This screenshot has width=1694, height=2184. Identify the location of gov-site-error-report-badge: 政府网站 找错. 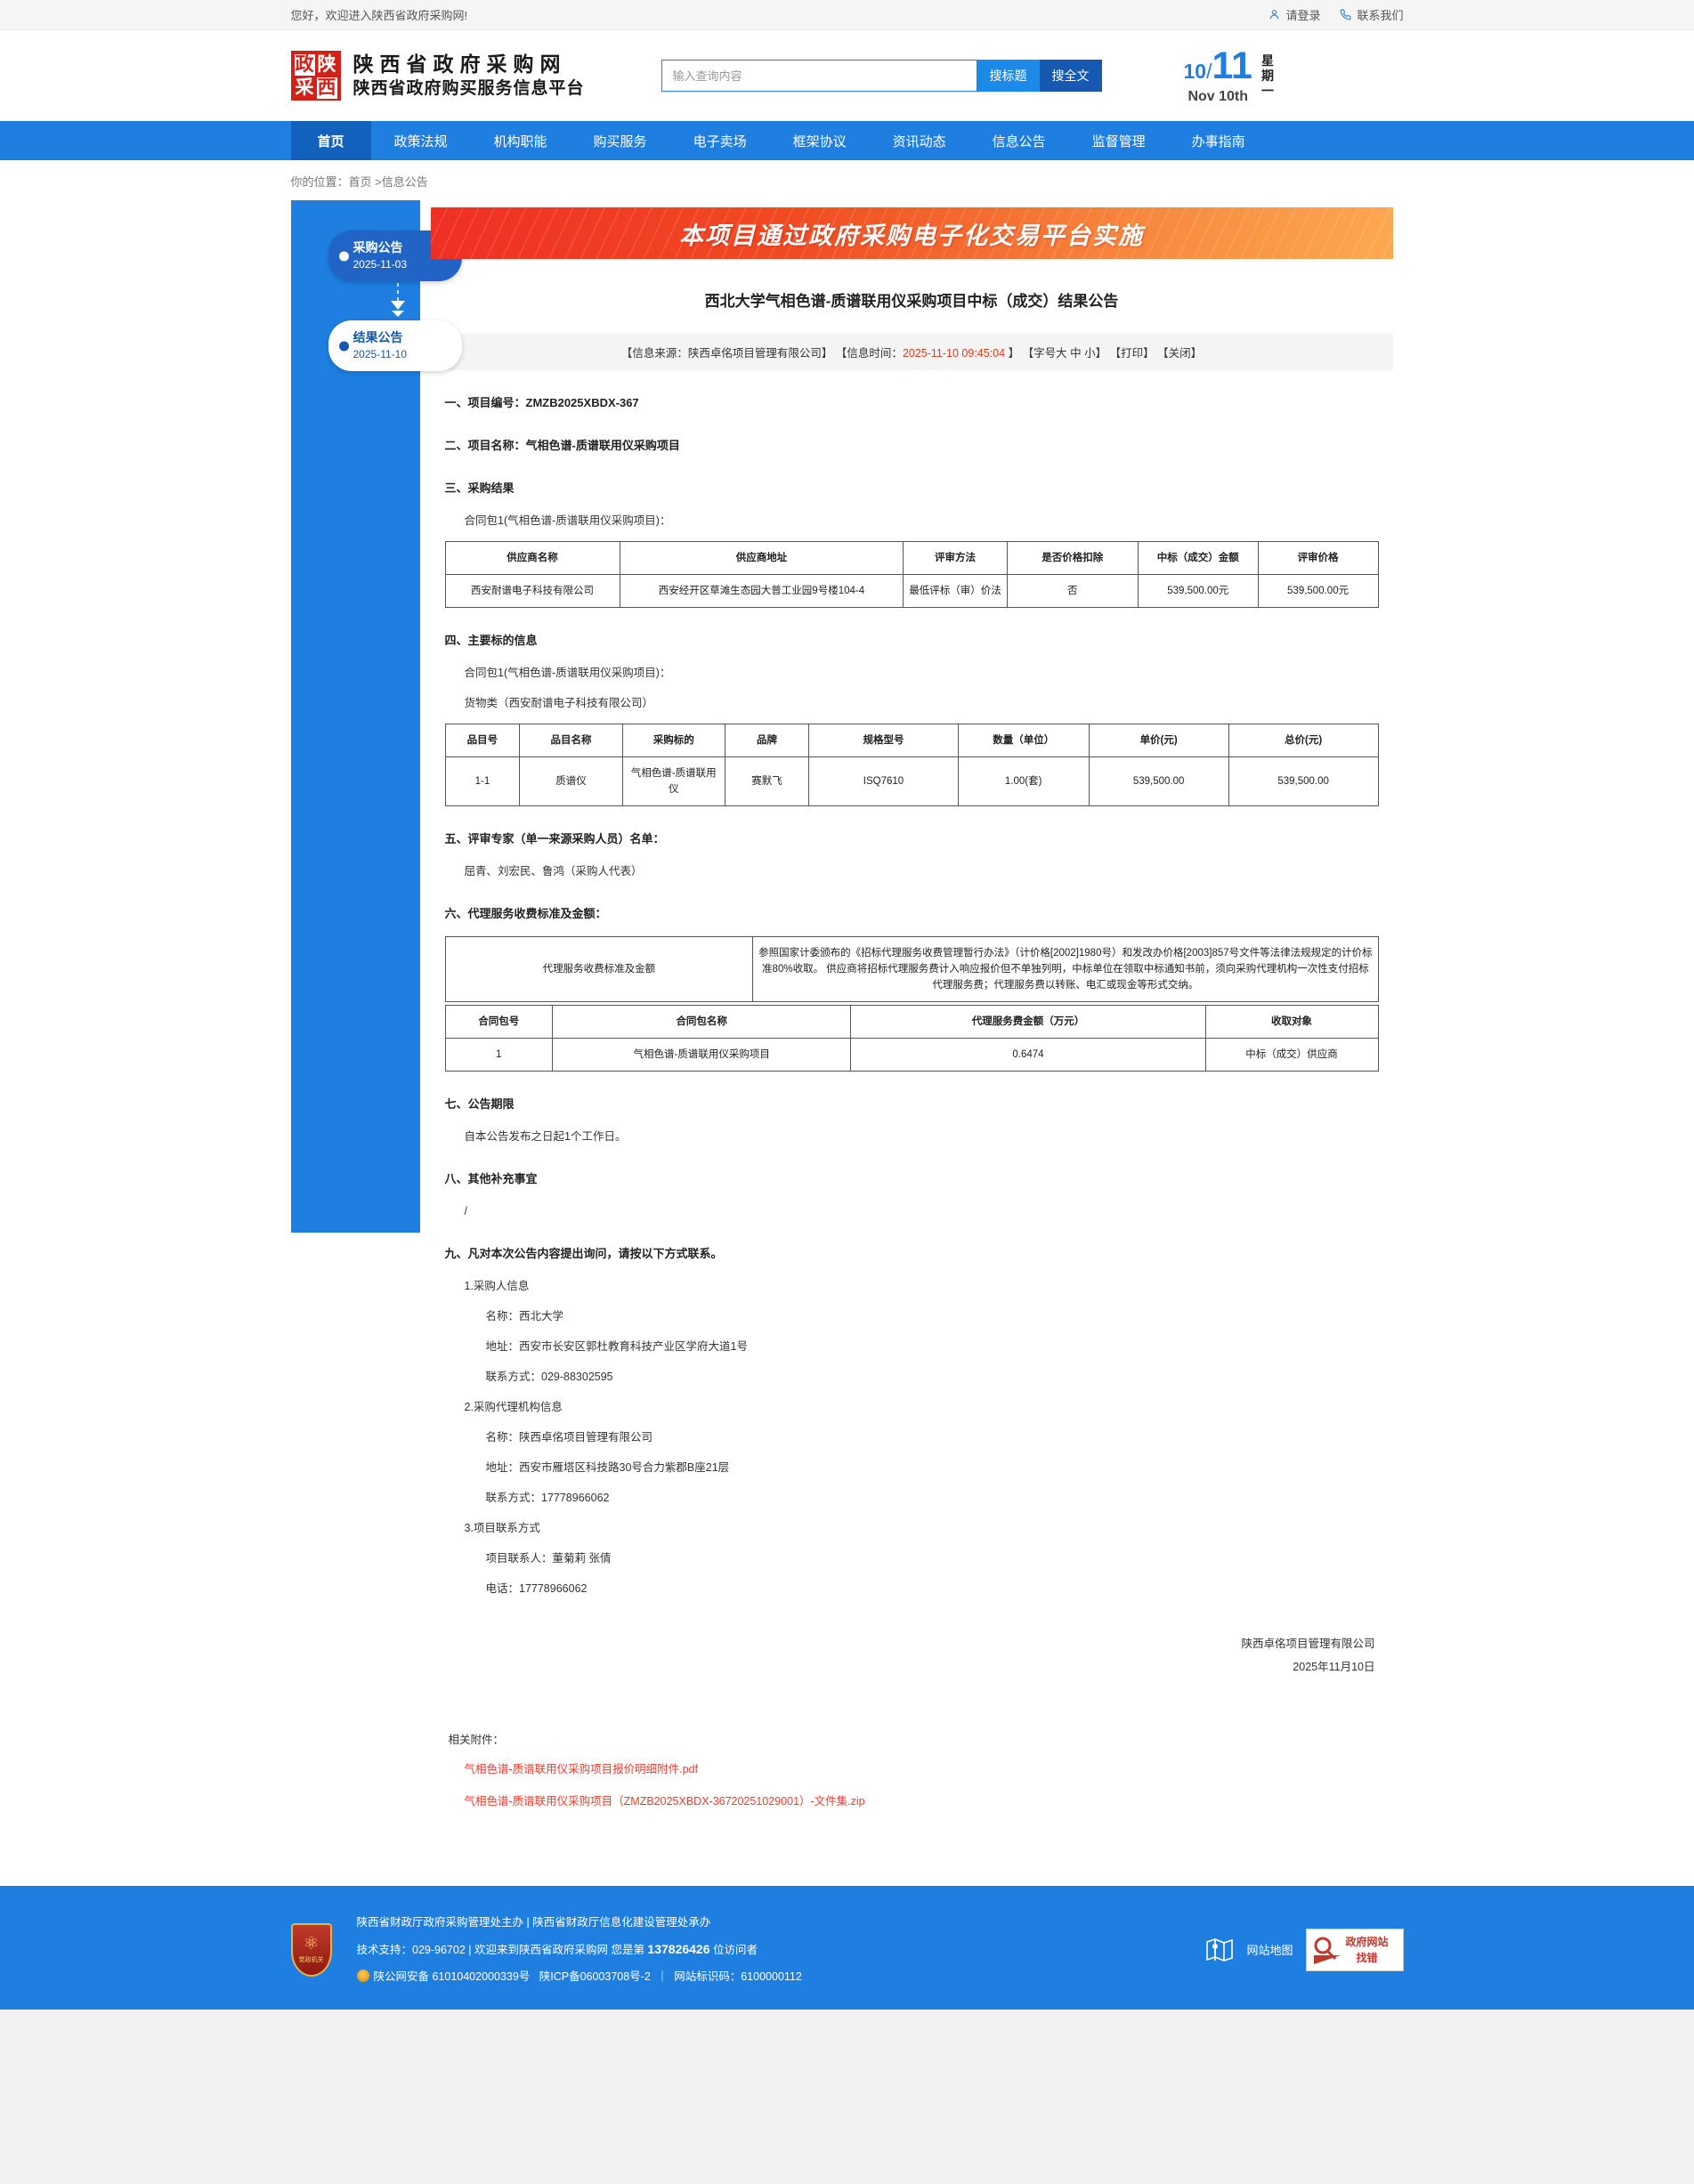
(1354, 1949).